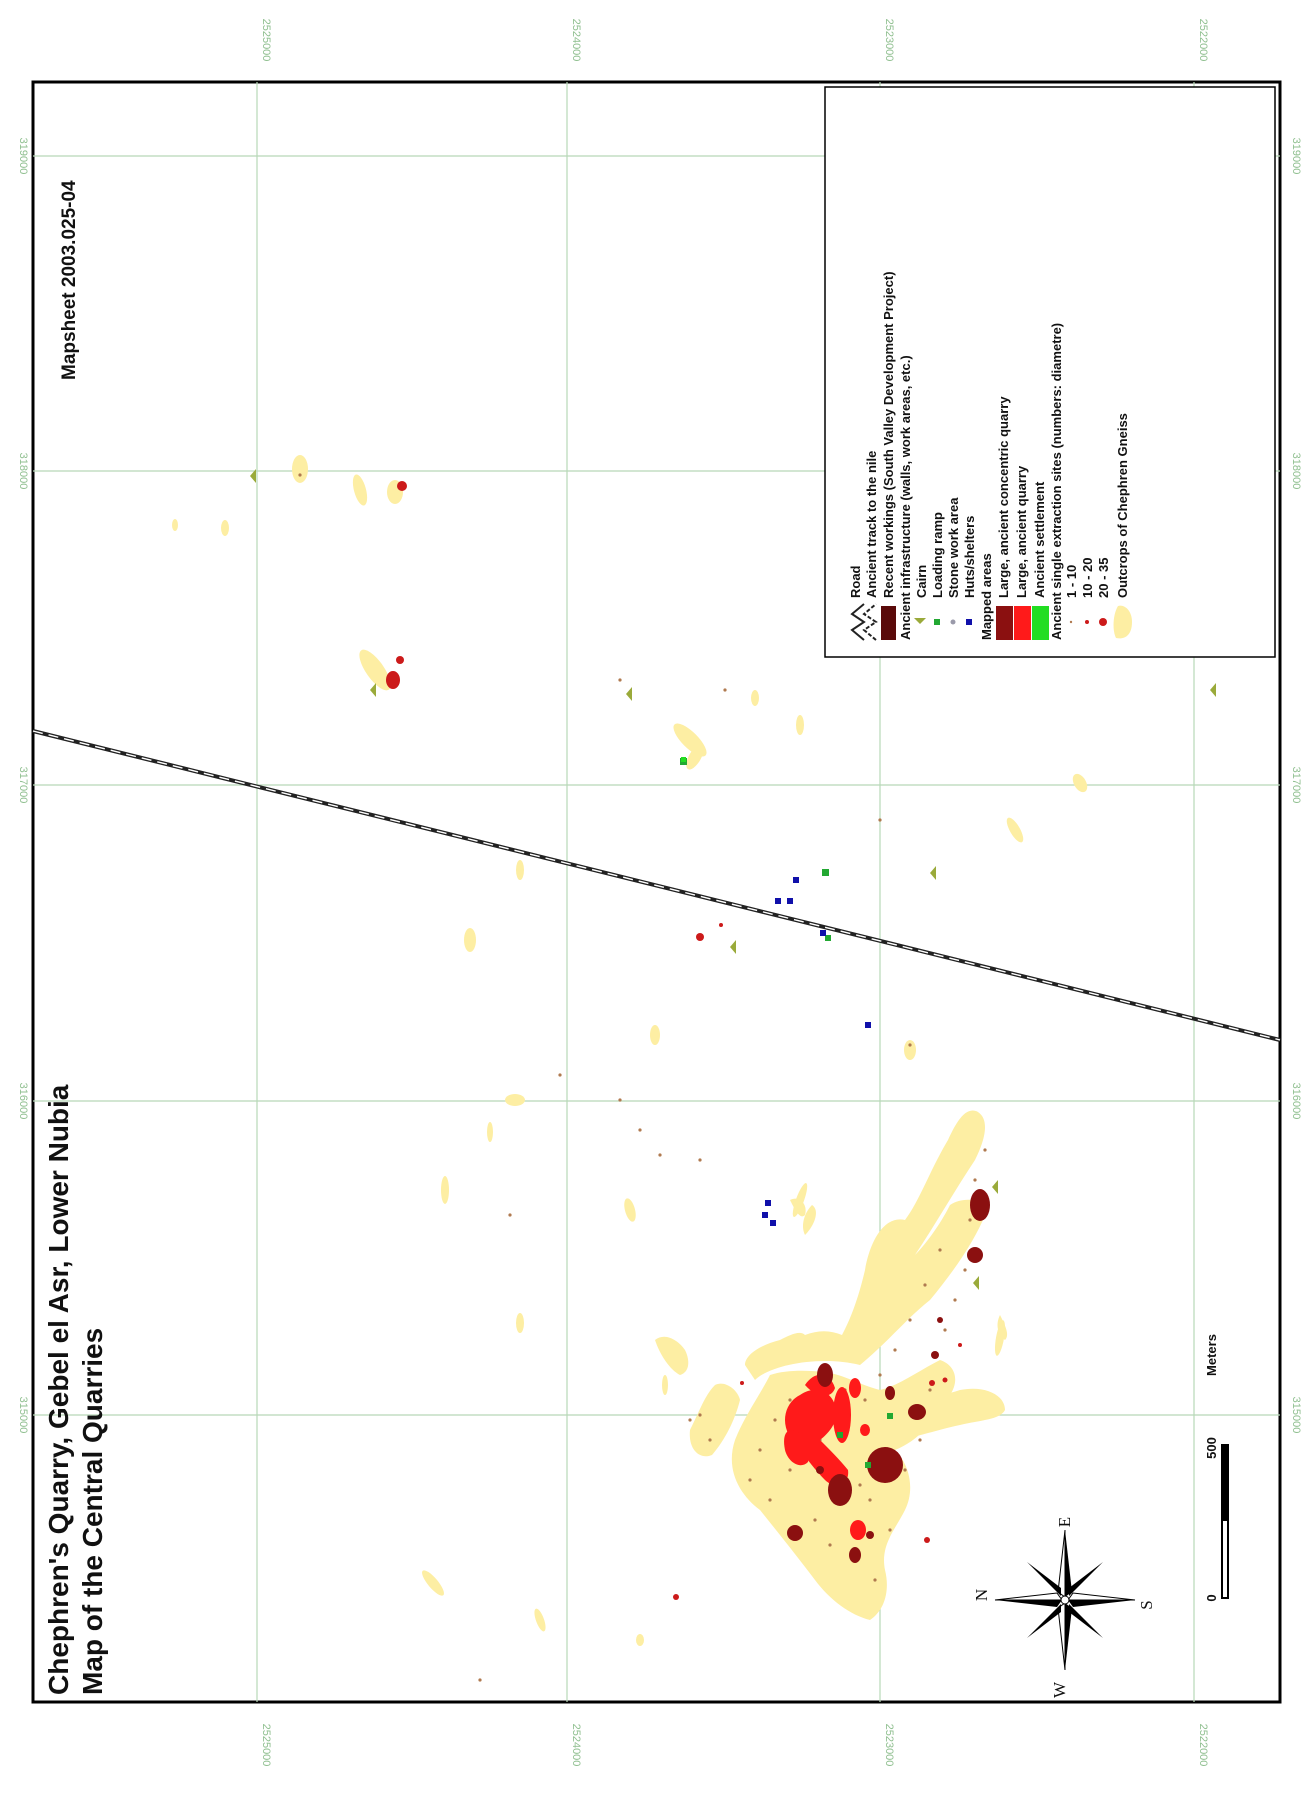  I want to click on compass-rose: N E S W, so click(1064, 1607).